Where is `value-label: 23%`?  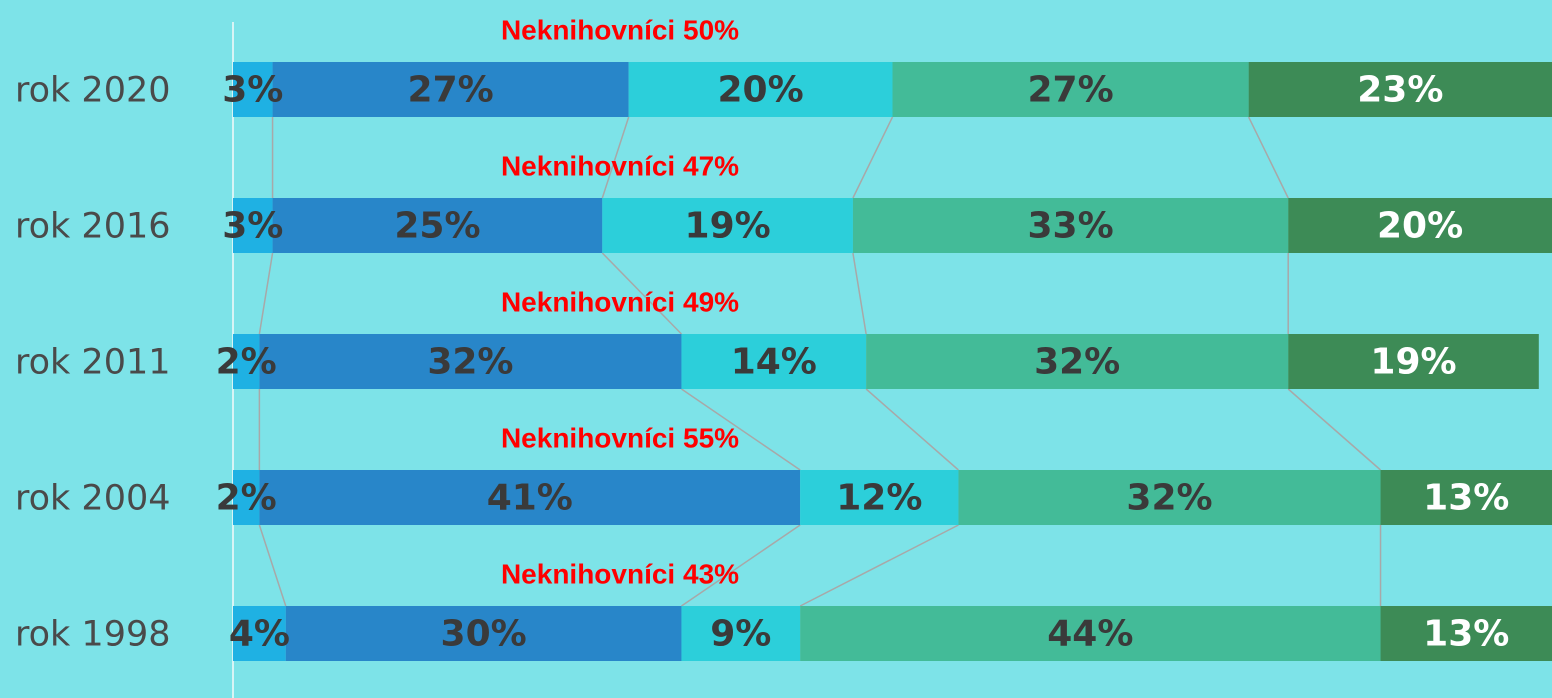
value-label: 23% is located at coordinates (1400, 90).